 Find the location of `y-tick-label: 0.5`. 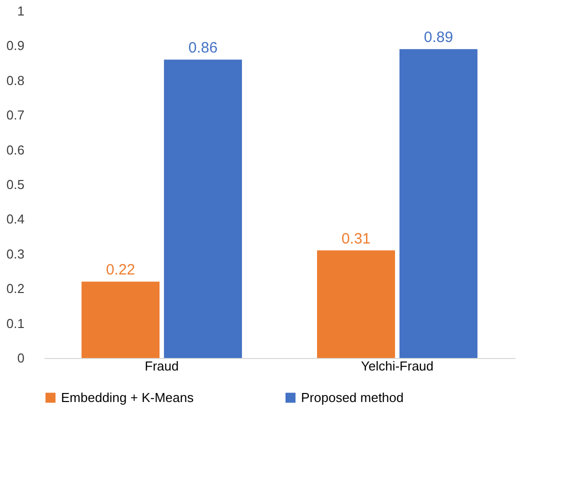

y-tick-label: 0.5 is located at coordinates (15, 184).